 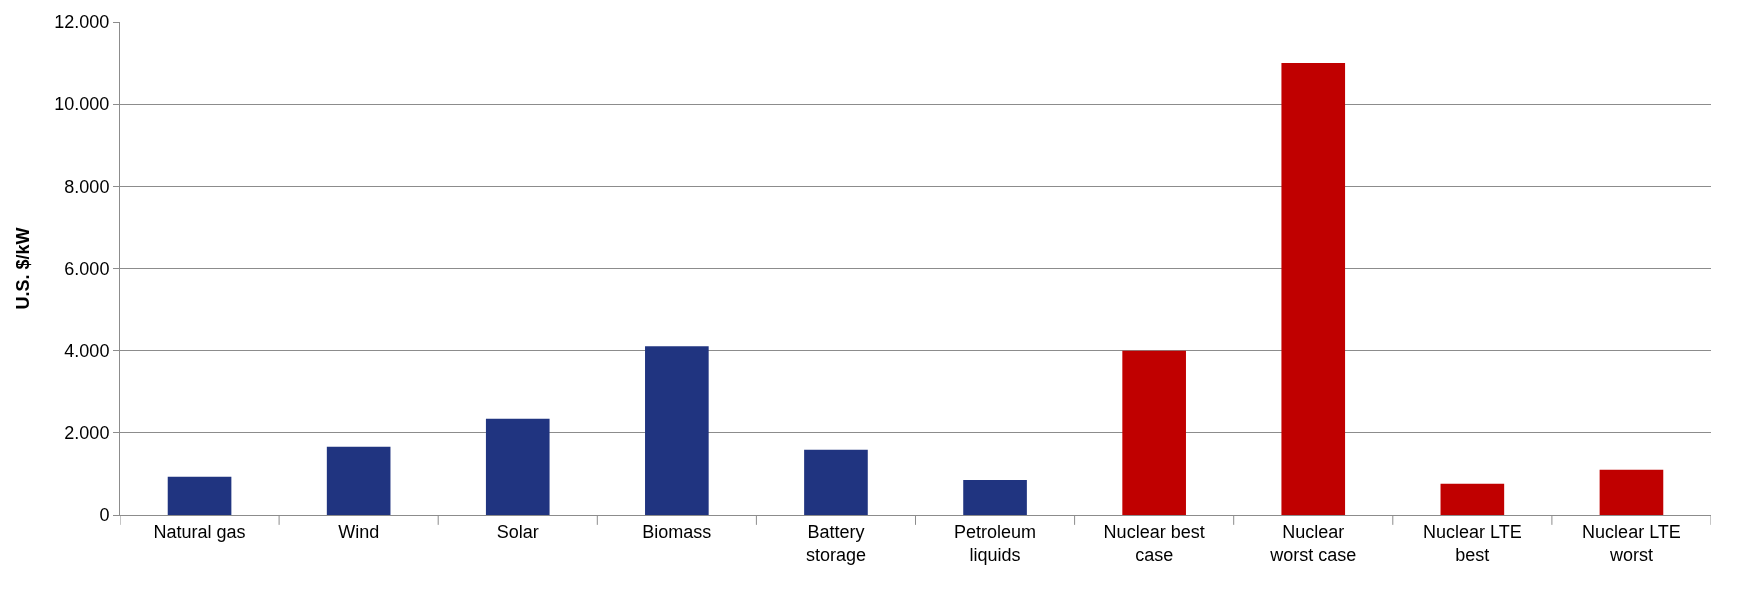 What do you see at coordinates (87, 268) in the screenshot?
I see `y-tick-label: 6.000` at bounding box center [87, 268].